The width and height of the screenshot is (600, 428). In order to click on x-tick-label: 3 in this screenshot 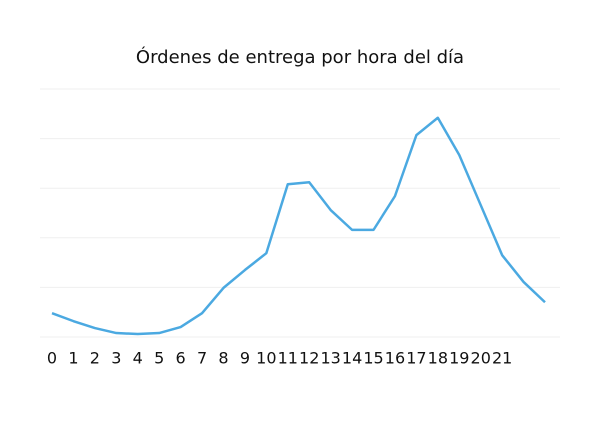, I will do `click(116, 358)`.